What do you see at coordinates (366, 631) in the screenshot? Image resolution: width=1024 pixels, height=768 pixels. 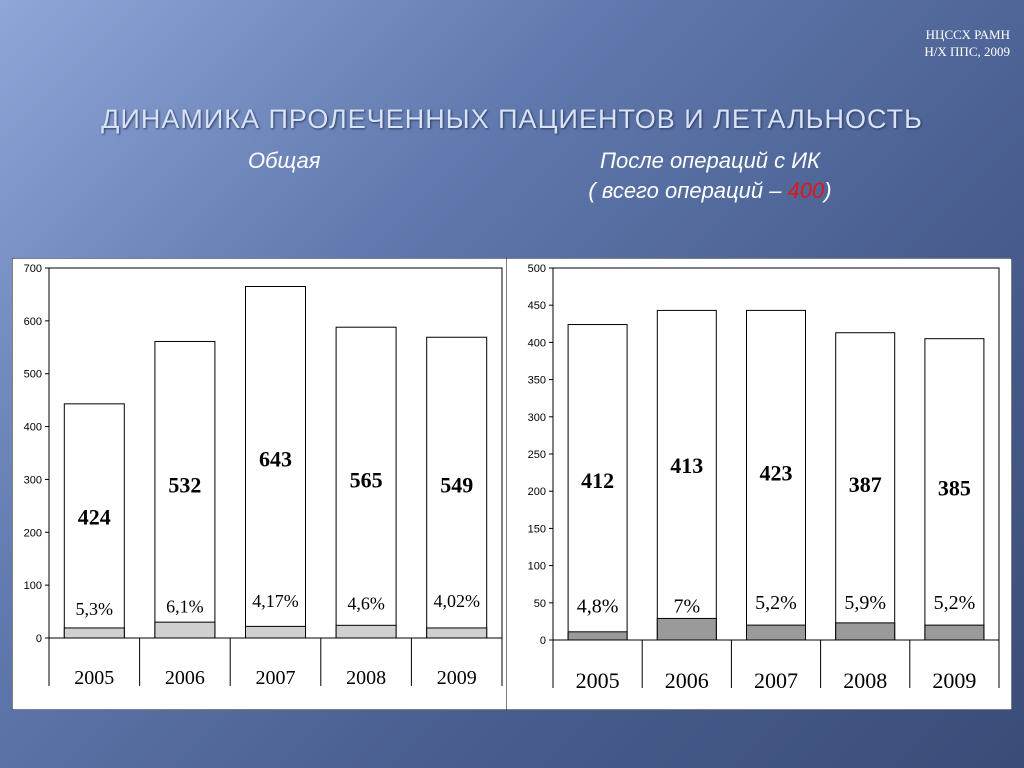 I see `overall-bar-base-2008` at bounding box center [366, 631].